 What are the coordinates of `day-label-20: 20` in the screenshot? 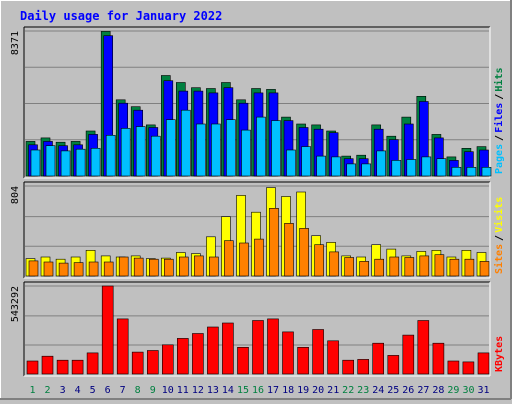 It's located at (318, 390).